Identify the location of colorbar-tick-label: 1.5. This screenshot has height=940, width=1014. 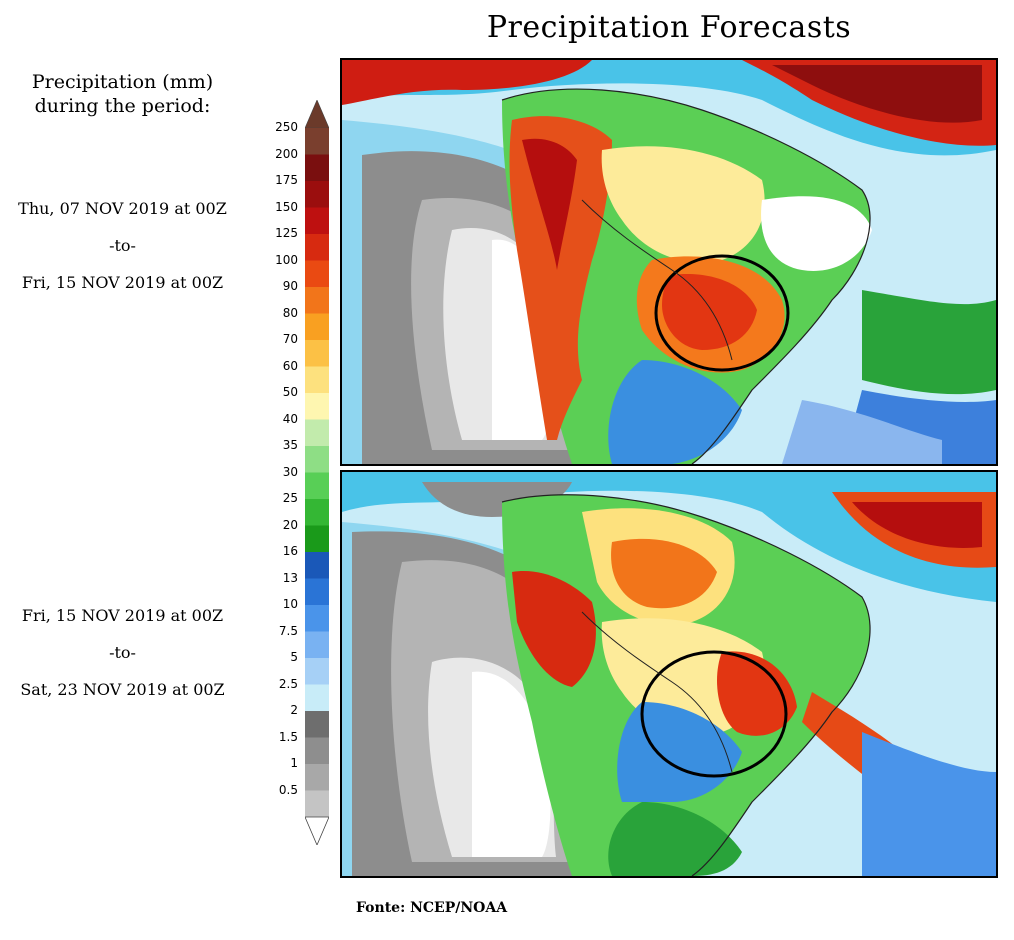
(288, 736).